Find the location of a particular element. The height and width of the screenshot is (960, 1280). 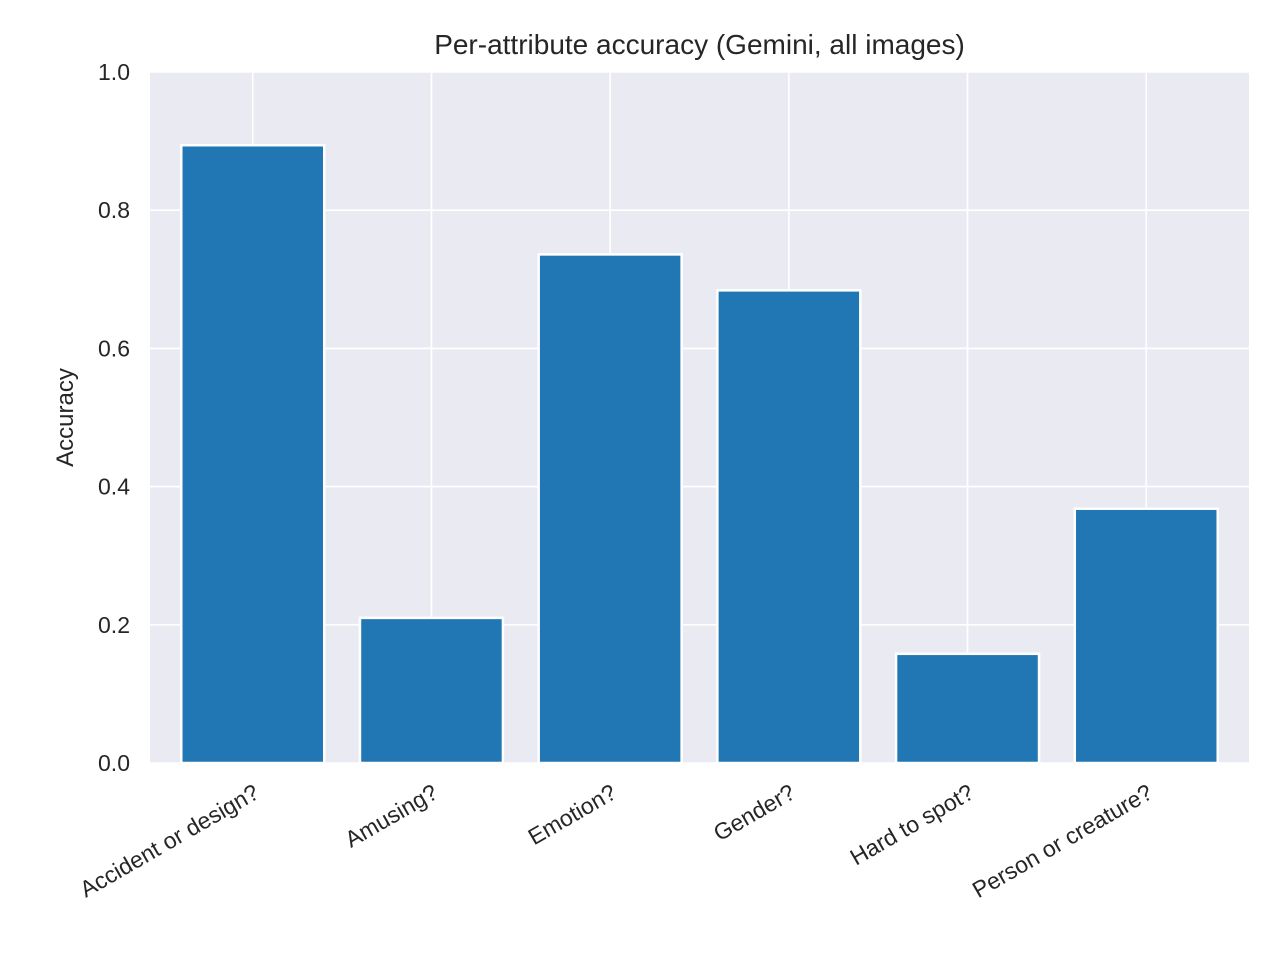

y-tick-label: 0.0 is located at coordinates (114, 763).